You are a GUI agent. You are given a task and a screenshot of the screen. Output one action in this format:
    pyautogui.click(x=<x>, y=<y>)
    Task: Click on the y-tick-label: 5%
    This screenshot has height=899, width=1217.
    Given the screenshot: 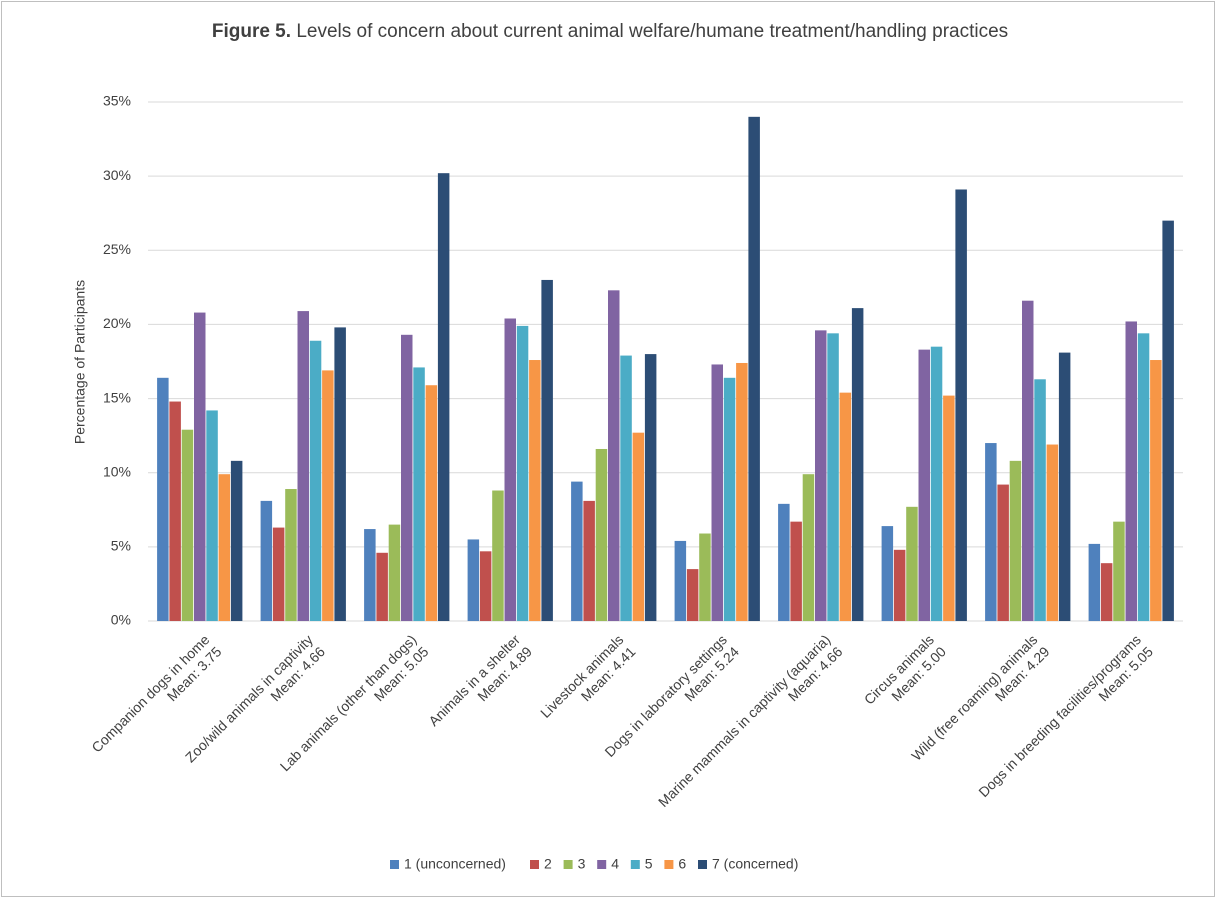 What is the action you would take?
    pyautogui.click(x=121, y=546)
    